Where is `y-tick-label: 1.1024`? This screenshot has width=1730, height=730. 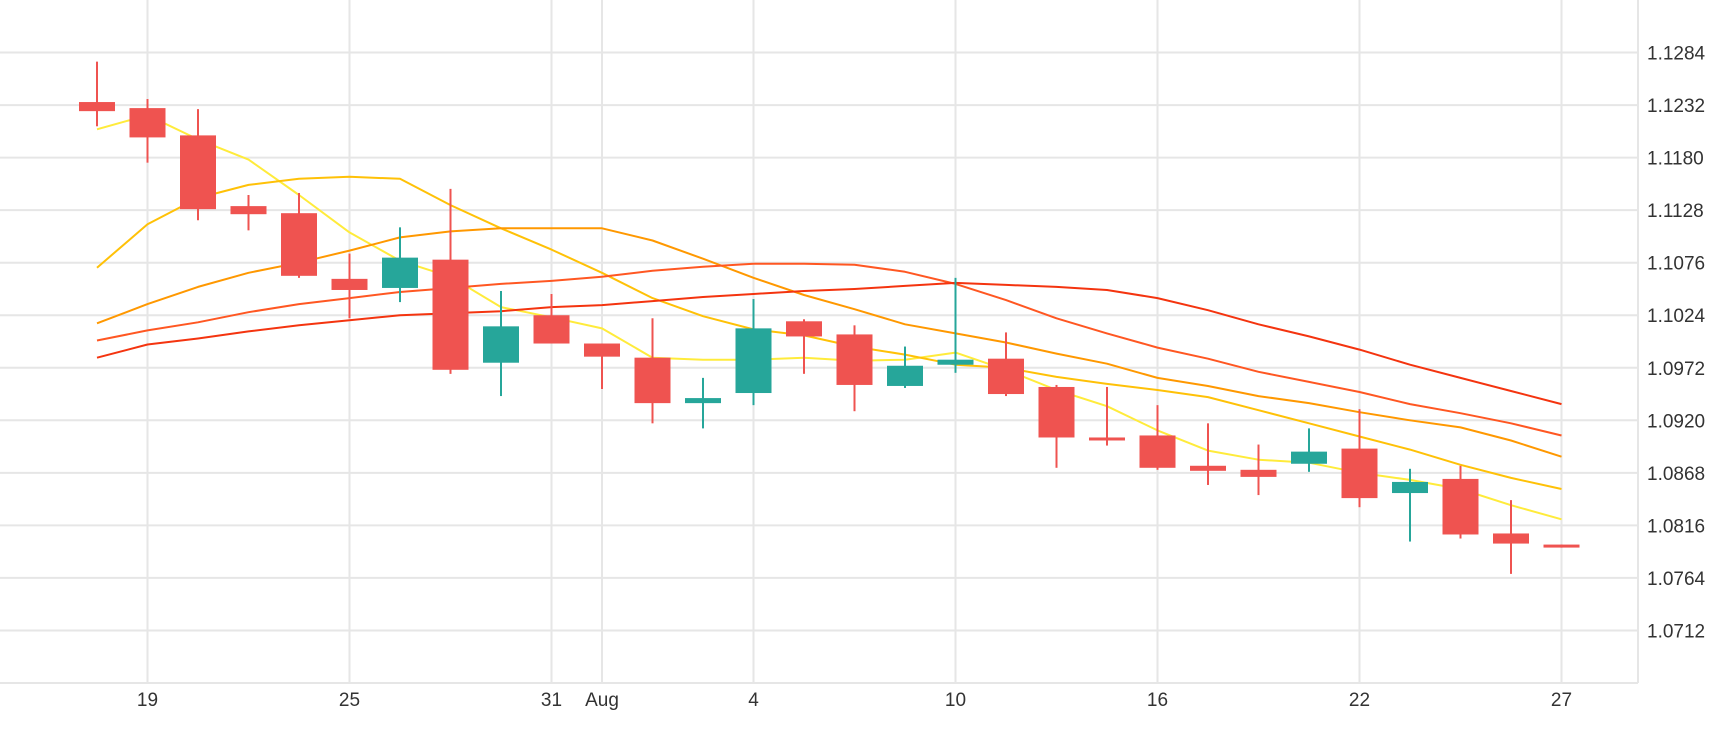
y-tick-label: 1.1024 is located at coordinates (1676, 316).